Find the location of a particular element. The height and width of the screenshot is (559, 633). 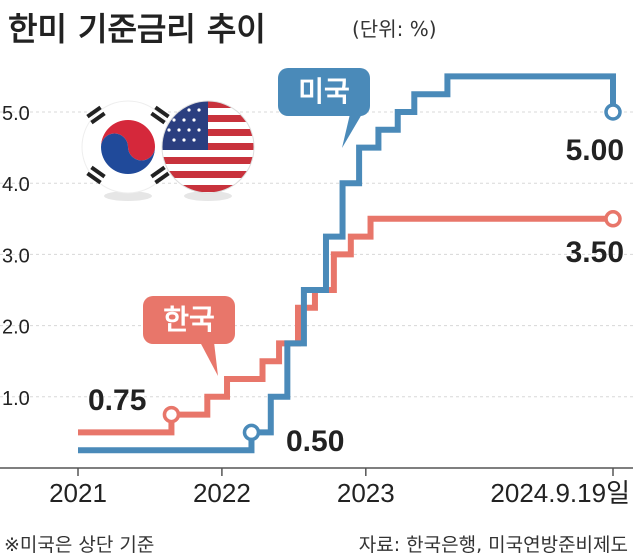

us-start-label: 0.50 is located at coordinates (315, 441).